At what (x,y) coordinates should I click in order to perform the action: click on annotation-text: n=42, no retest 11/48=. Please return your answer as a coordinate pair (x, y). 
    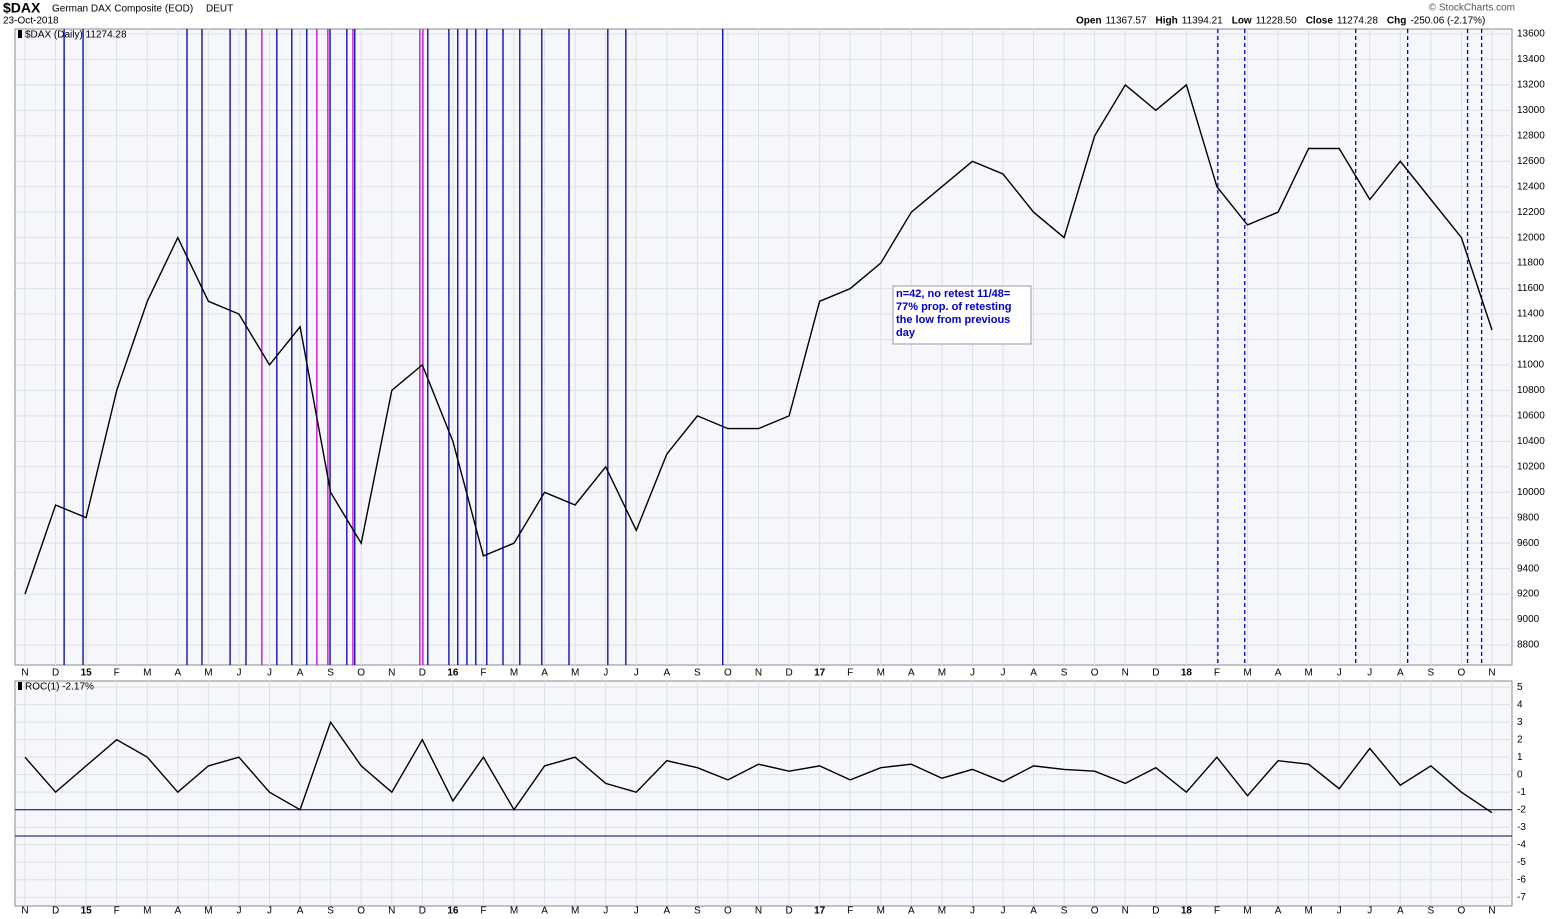
    Looking at the image, I should click on (953, 294).